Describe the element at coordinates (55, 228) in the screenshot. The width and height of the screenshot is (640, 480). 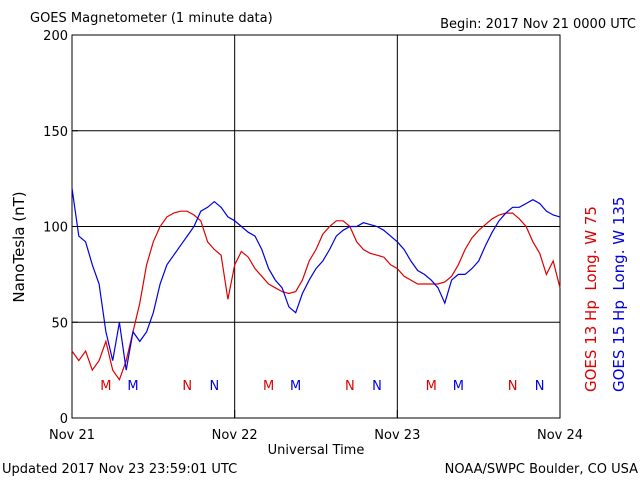
I see `y-tick-label: 100` at that location.